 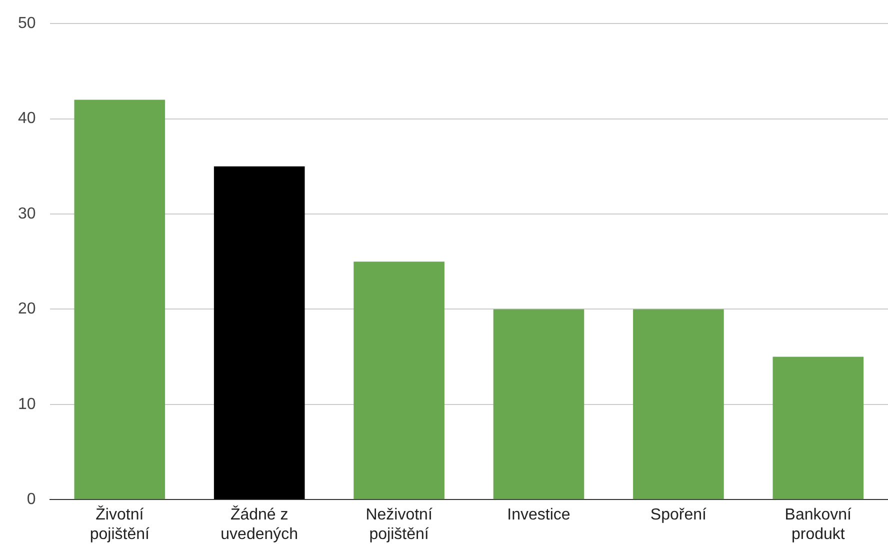 I want to click on y-tick-label: 50, so click(x=27, y=23).